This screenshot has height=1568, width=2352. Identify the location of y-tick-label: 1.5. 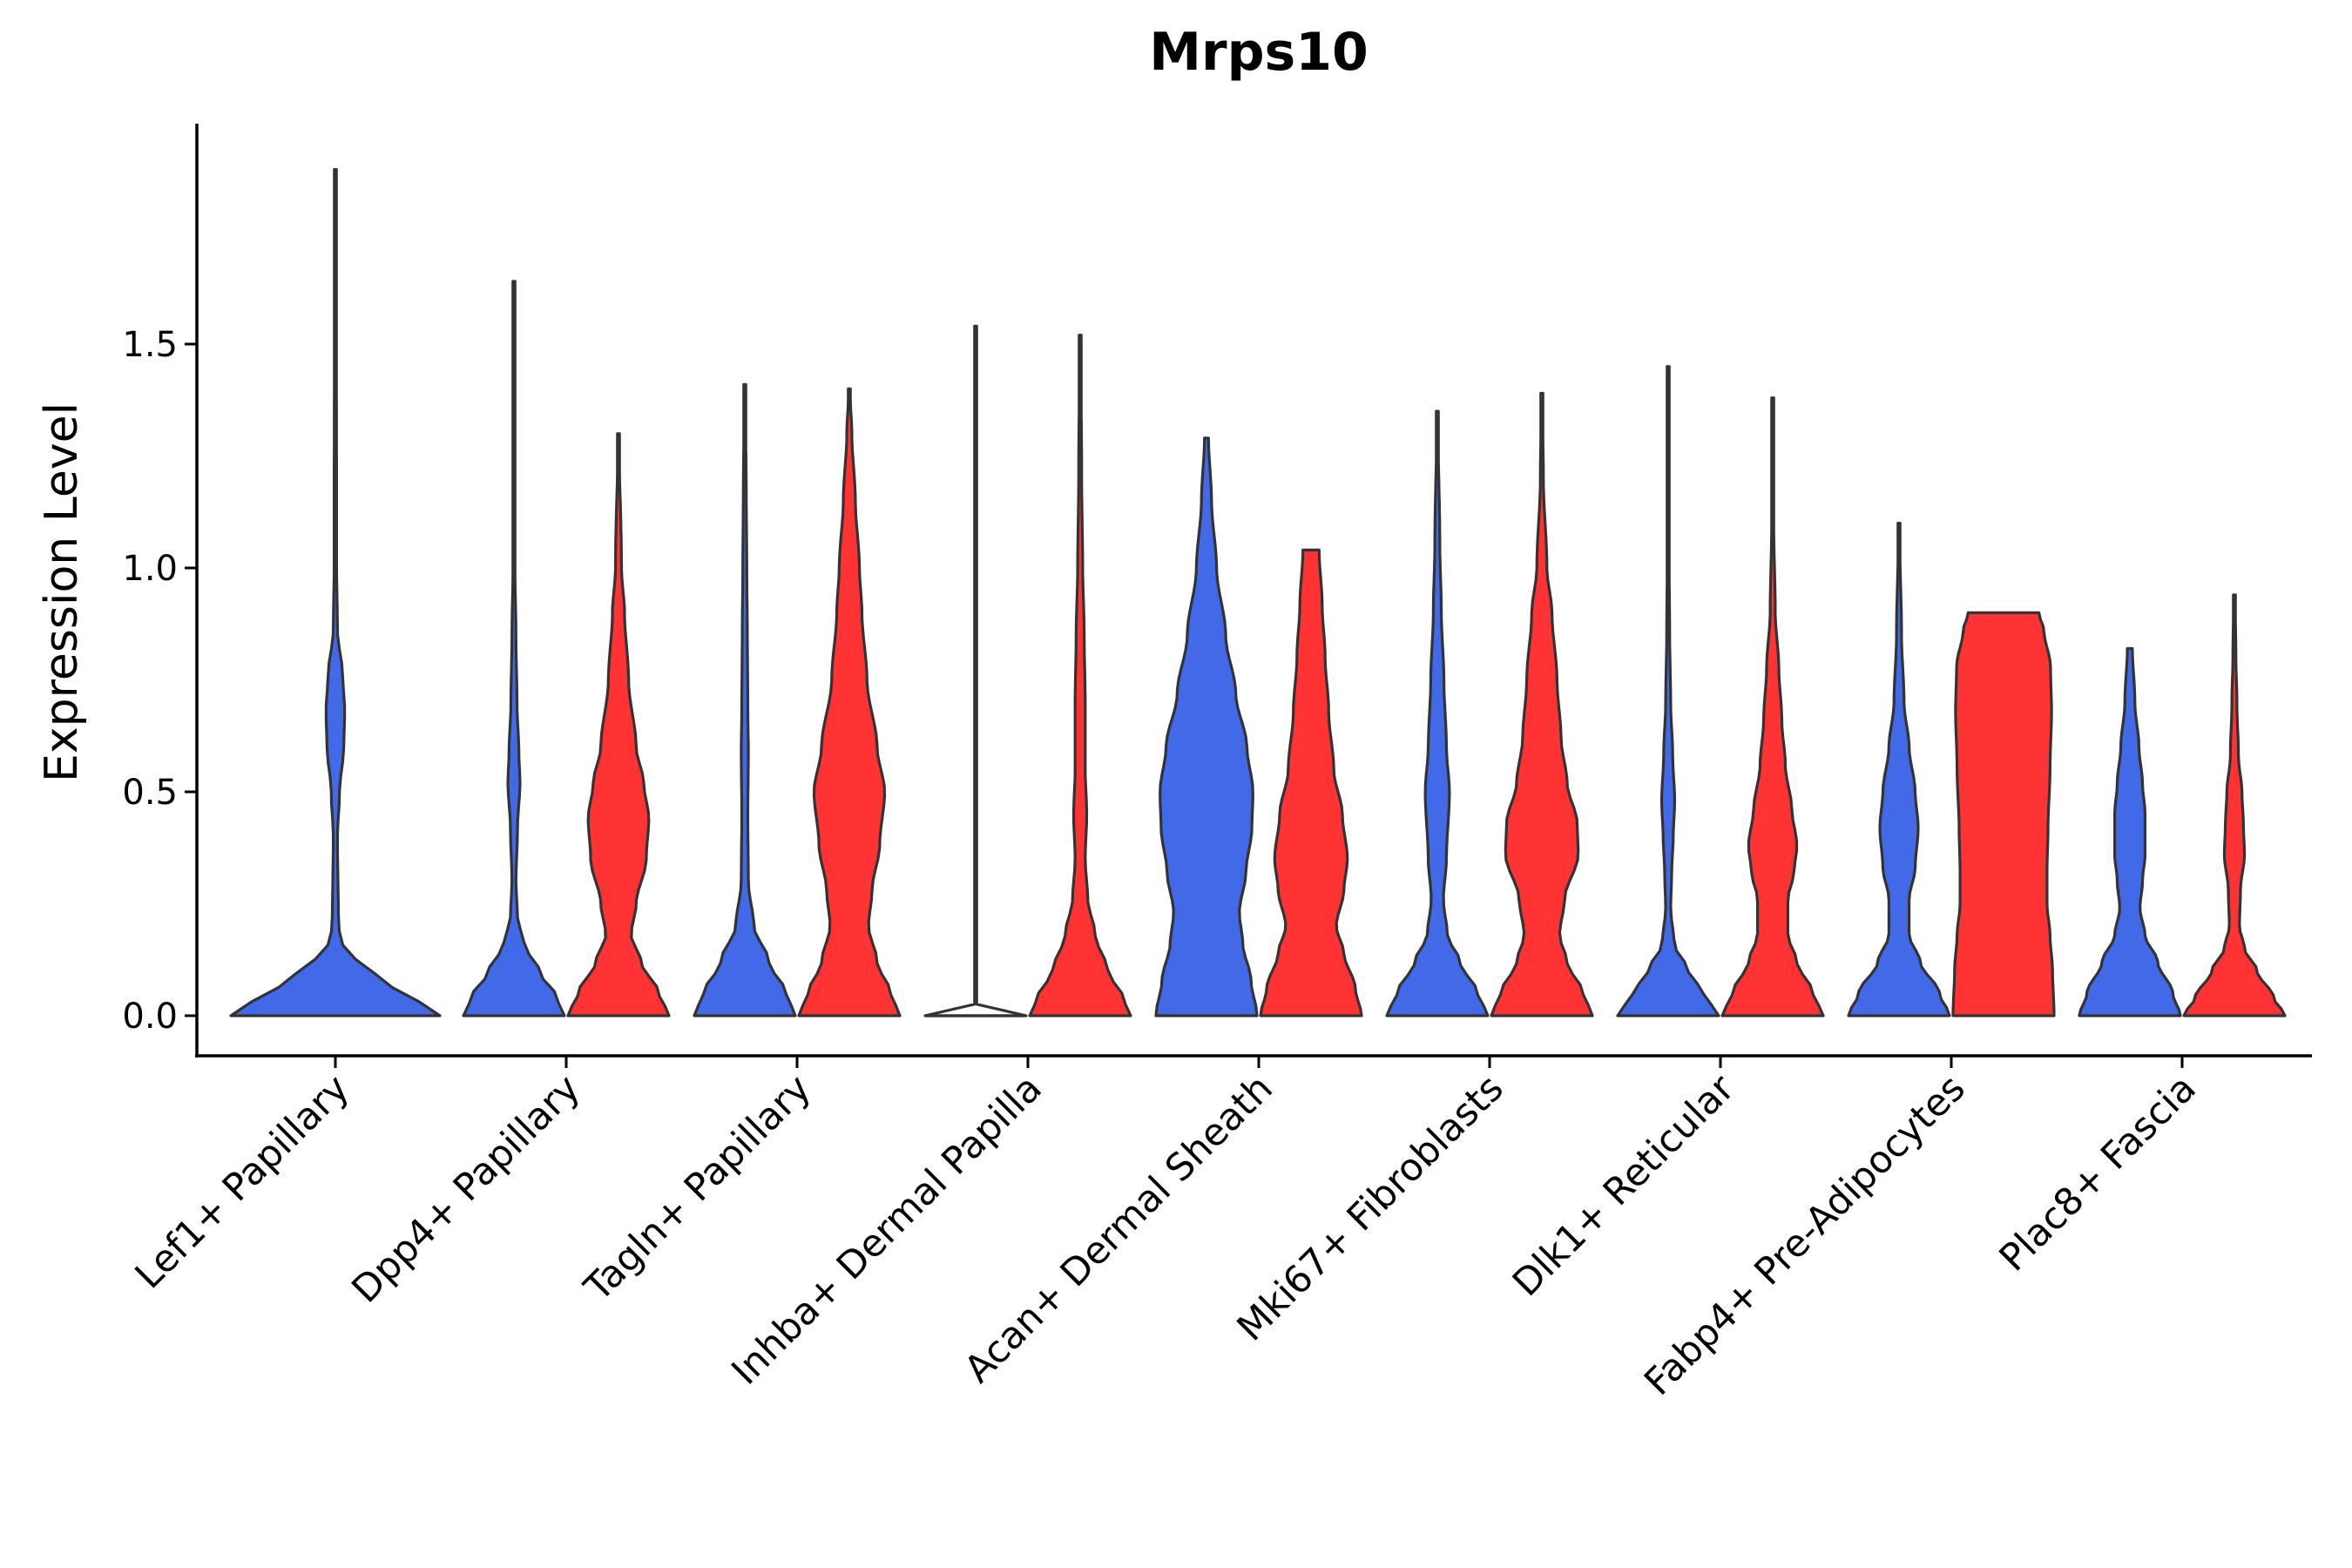
(150, 345).